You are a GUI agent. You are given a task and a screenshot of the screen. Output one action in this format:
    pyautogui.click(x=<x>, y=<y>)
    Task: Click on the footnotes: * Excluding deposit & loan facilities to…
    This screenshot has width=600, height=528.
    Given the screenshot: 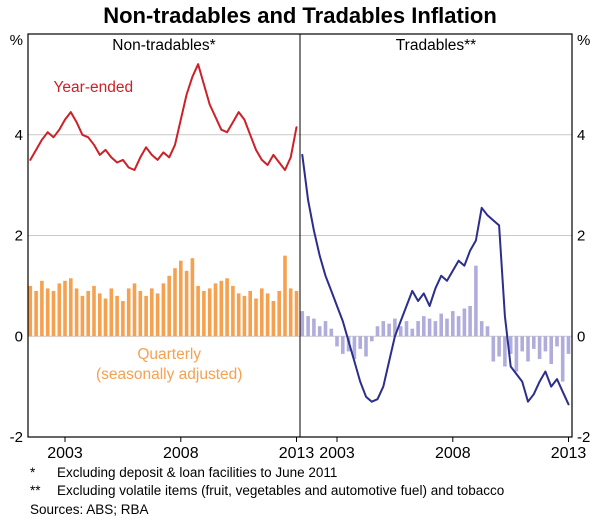 What is the action you would take?
    pyautogui.click(x=300, y=490)
    